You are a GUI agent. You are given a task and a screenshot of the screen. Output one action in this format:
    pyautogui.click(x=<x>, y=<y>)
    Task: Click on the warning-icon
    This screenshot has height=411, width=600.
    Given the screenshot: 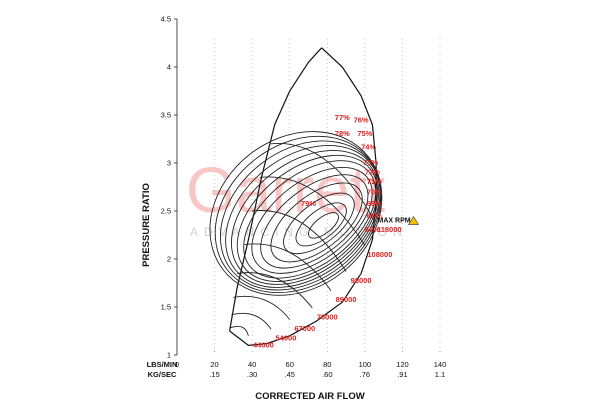 What is the action you would take?
    pyautogui.click(x=413, y=220)
    